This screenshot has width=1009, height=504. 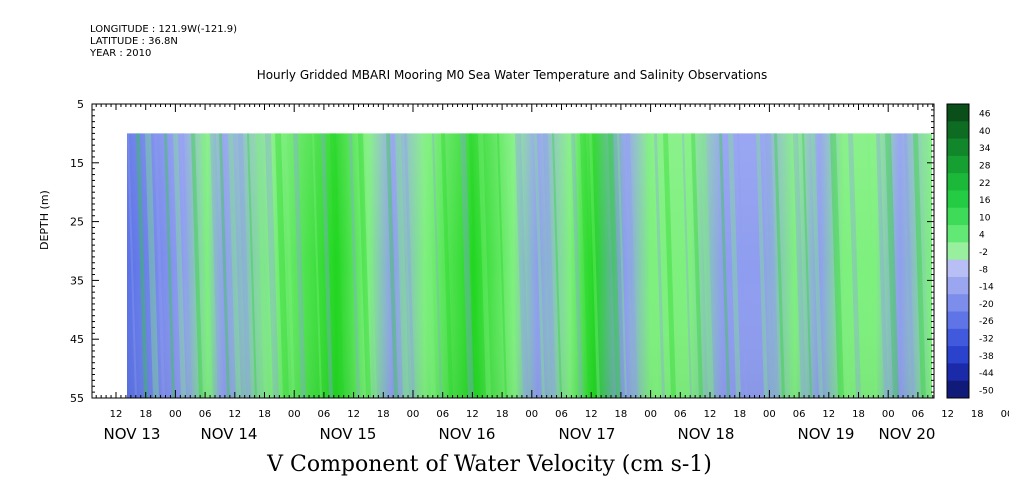 I want to click on x-day-label: NOV 18, so click(x=706, y=434).